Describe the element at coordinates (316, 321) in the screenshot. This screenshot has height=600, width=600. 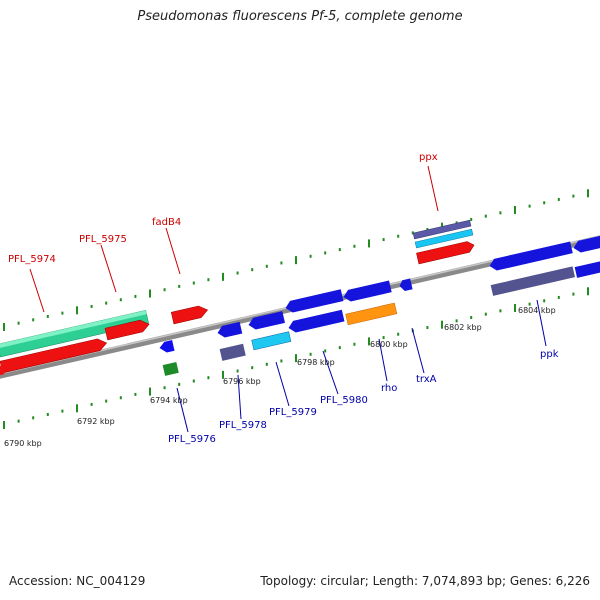
I see `gene-pfl-5980-arrow` at that location.